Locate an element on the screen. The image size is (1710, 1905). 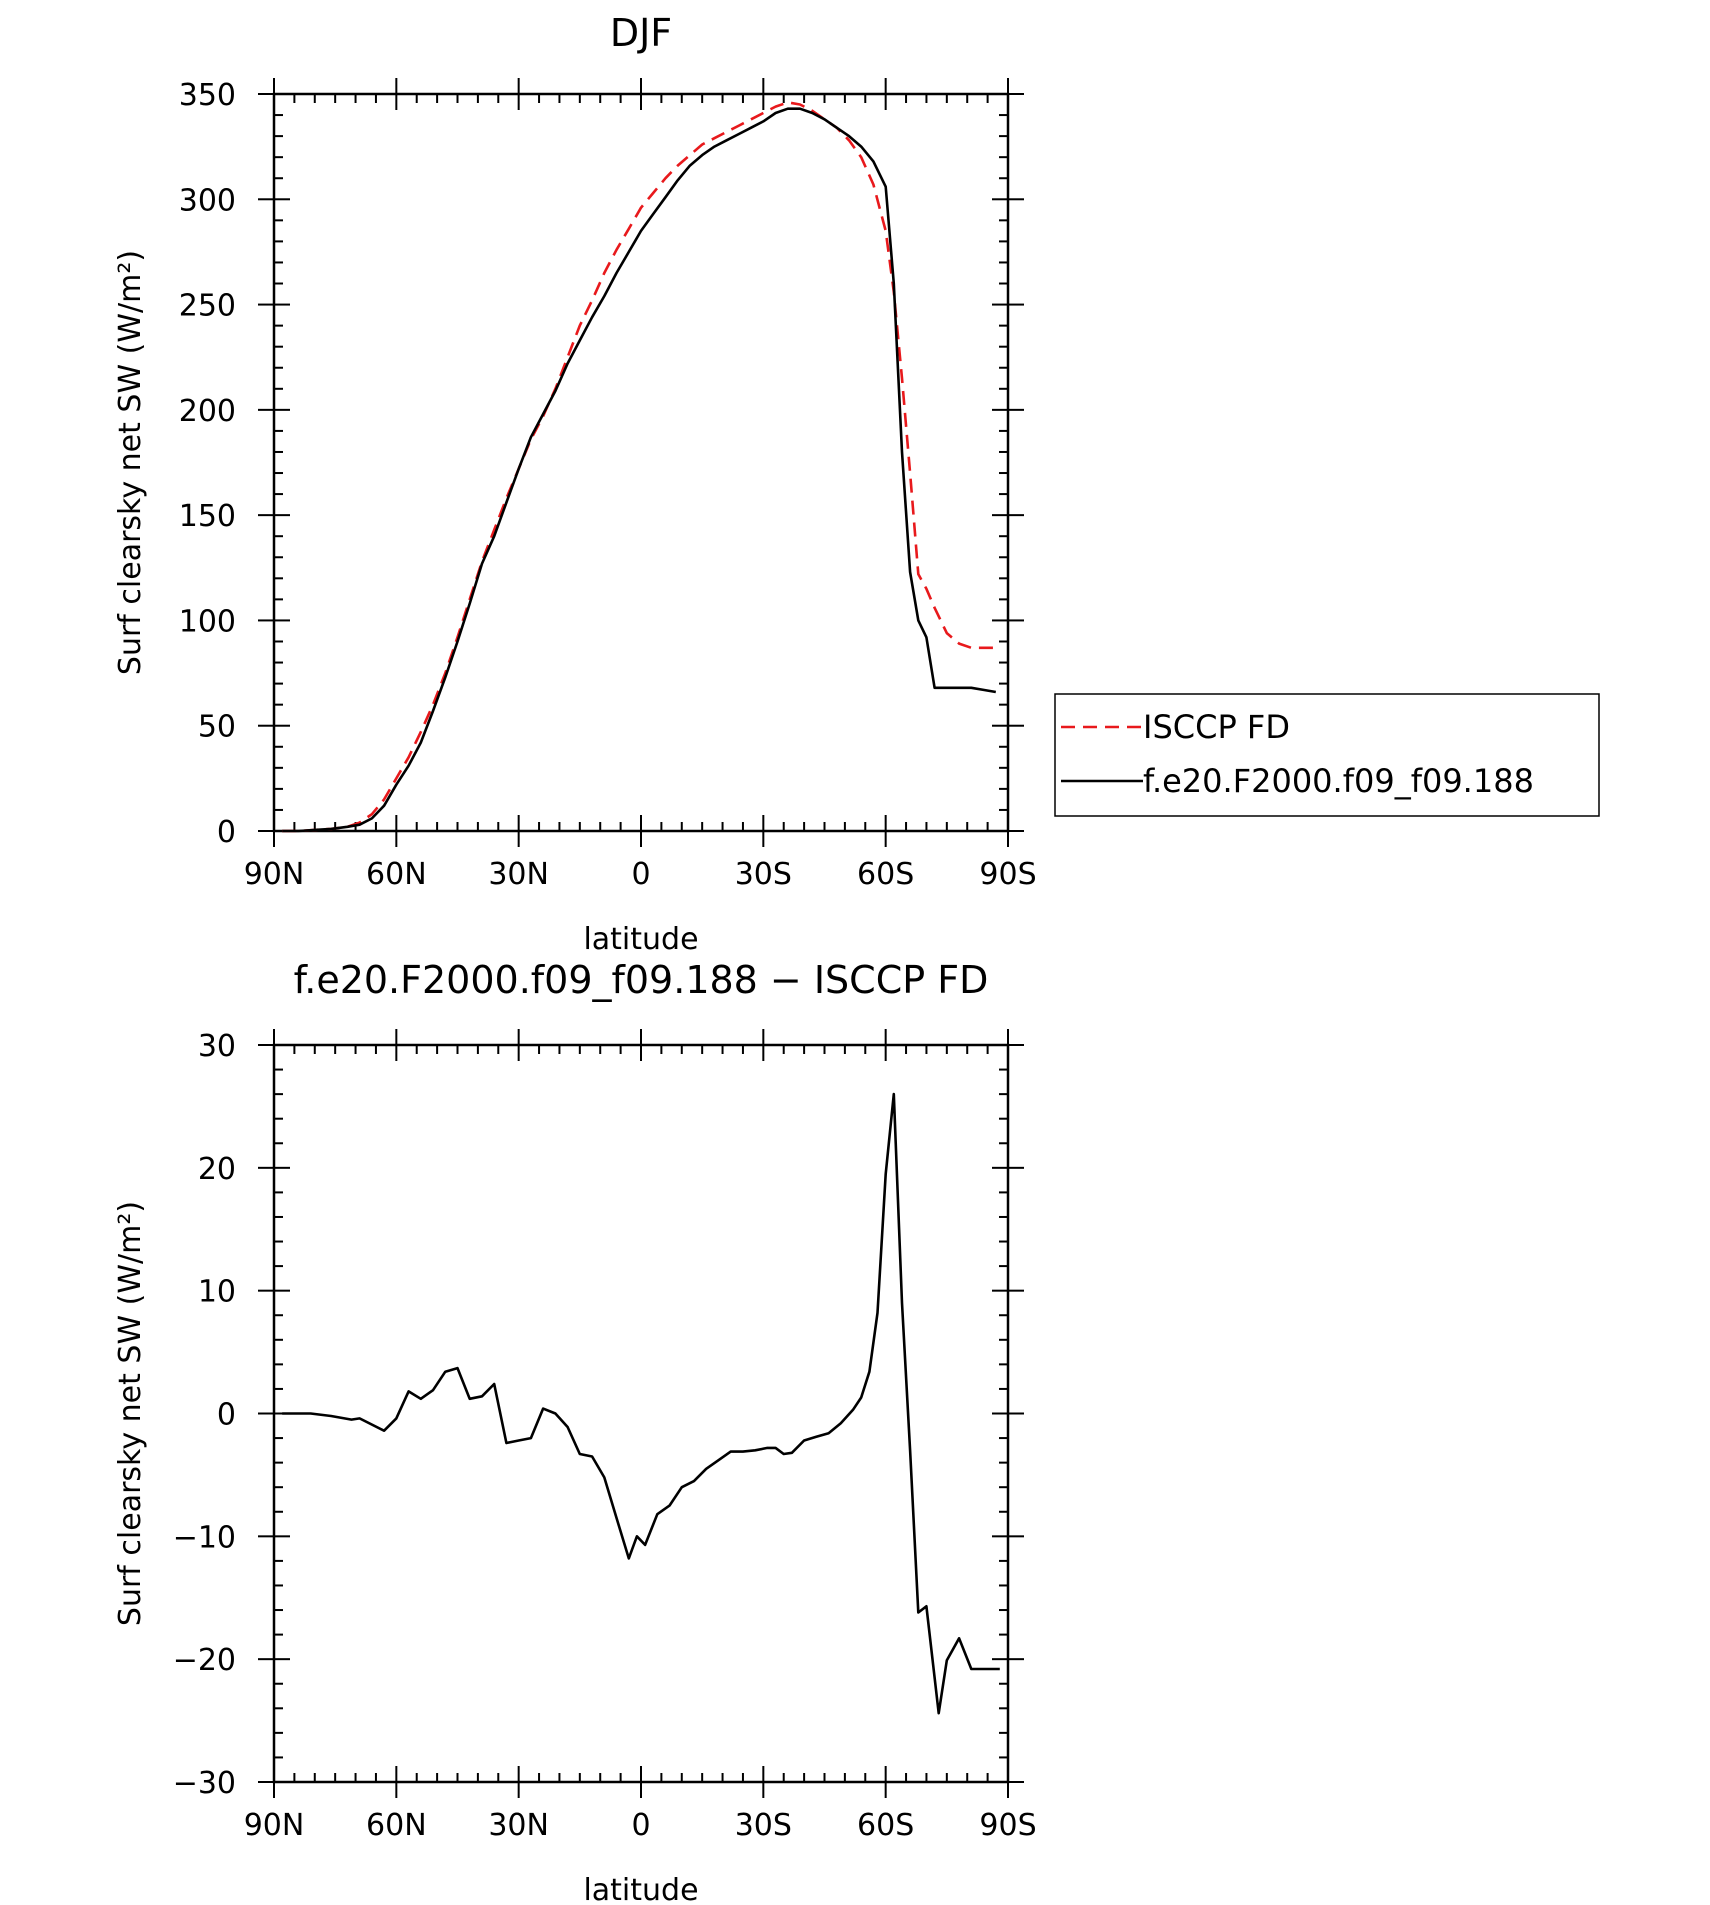
legend: ISCCP FD f.e20.F2000.f09_f09.188 is located at coordinates (1327, 755).